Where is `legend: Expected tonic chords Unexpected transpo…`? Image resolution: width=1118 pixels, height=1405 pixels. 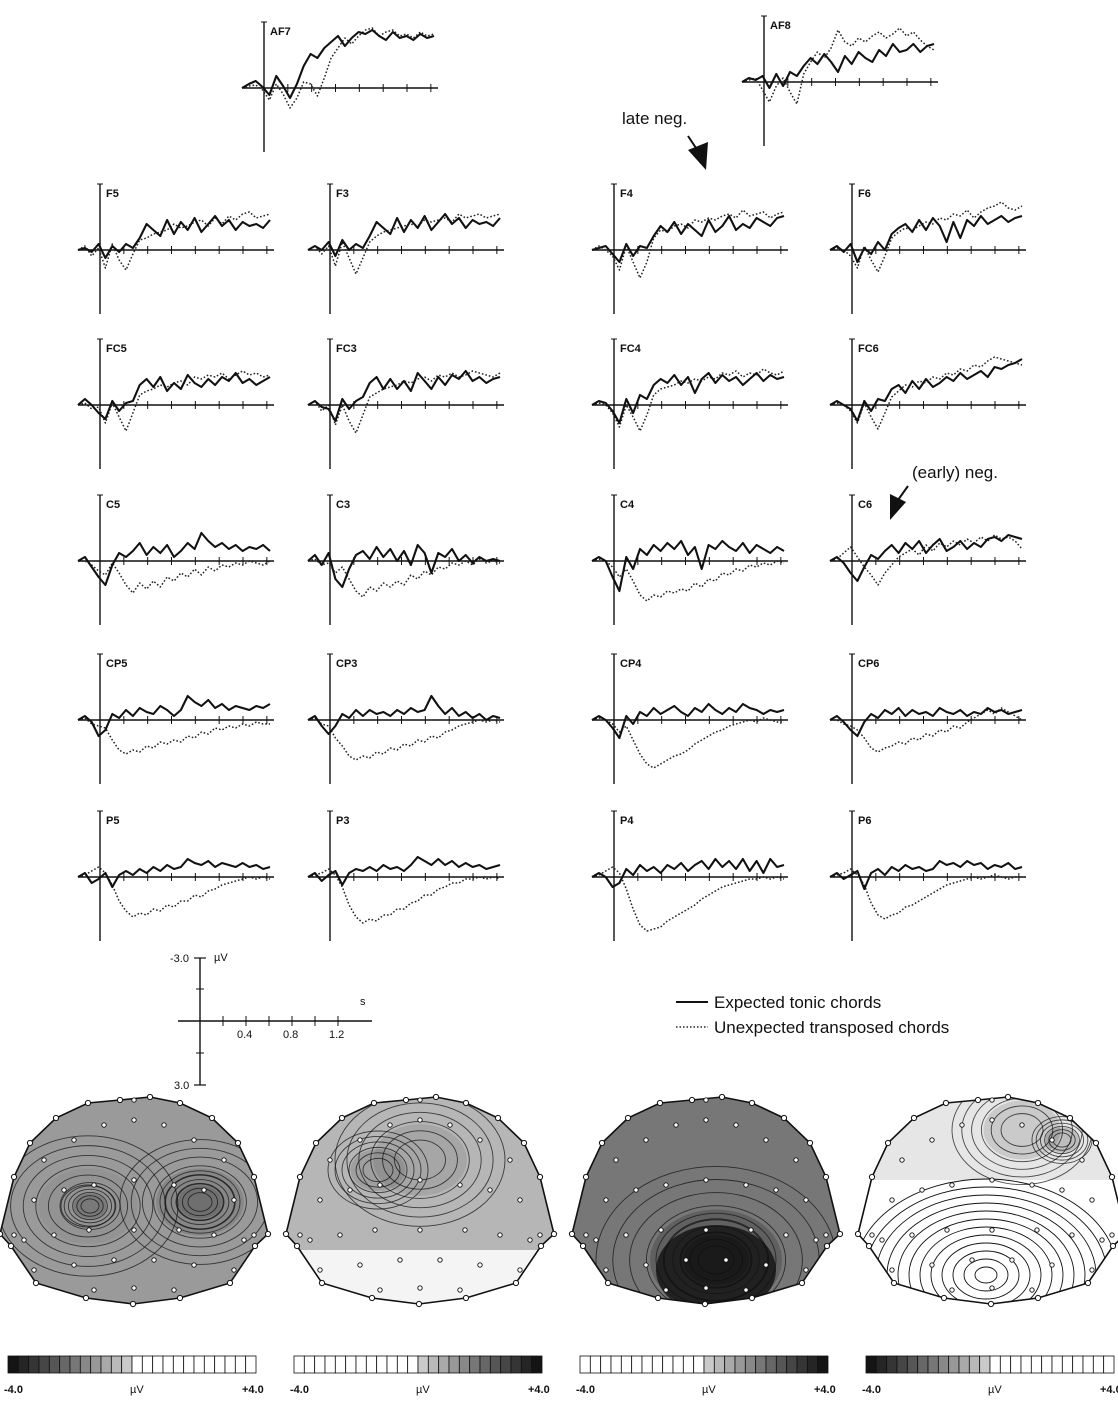
legend: Expected tonic chords Unexpected transpo… is located at coordinates (812, 1015).